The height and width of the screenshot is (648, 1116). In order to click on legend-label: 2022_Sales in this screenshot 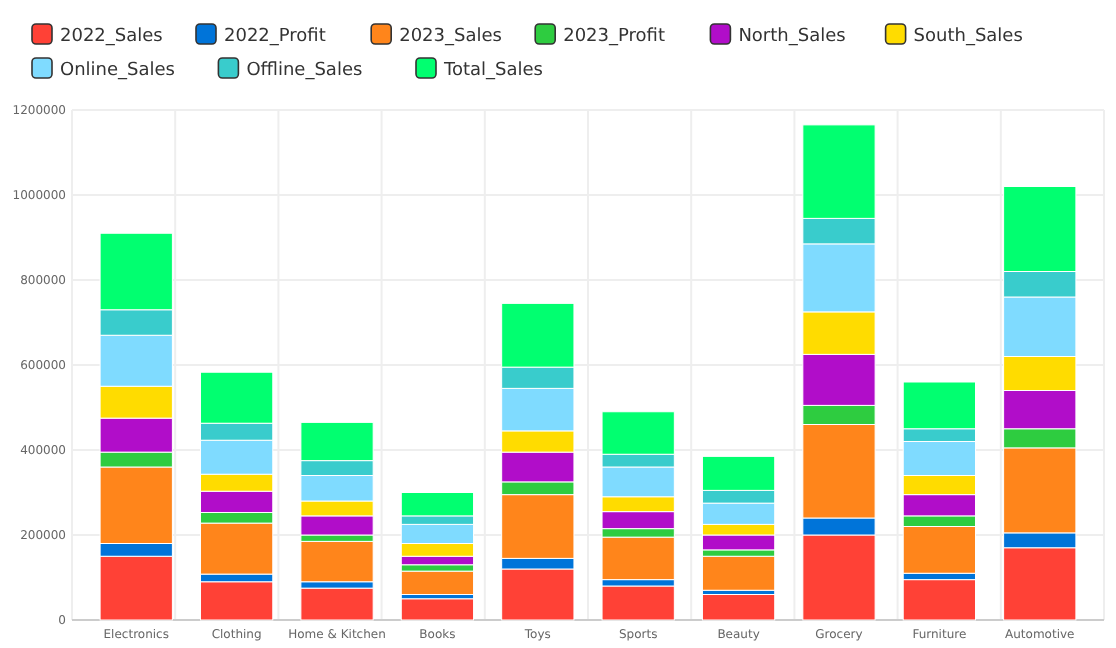, I will do `click(112, 37)`.